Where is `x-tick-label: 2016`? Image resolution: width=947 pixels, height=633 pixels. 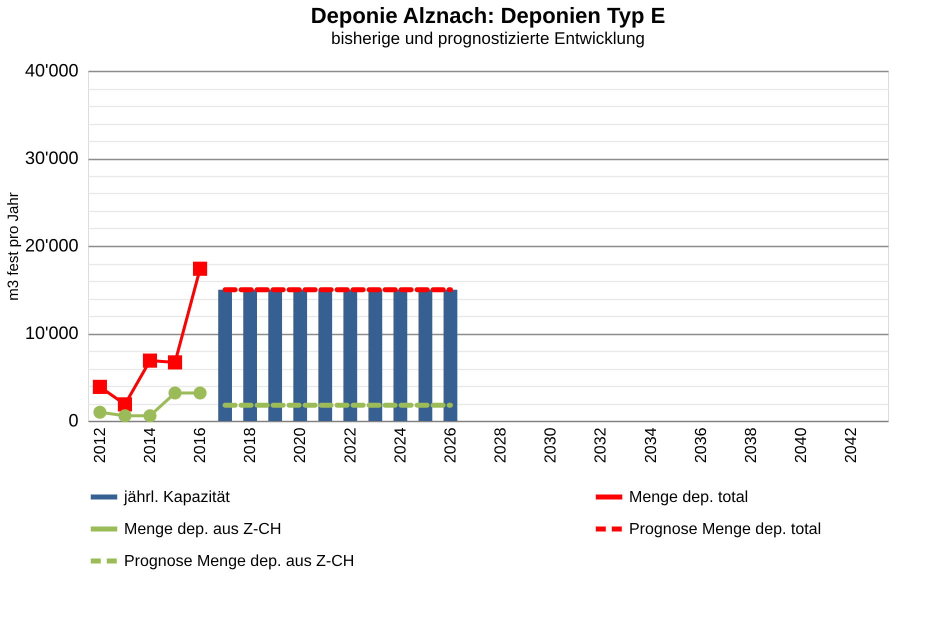
x-tick-label: 2016 is located at coordinates (201, 445).